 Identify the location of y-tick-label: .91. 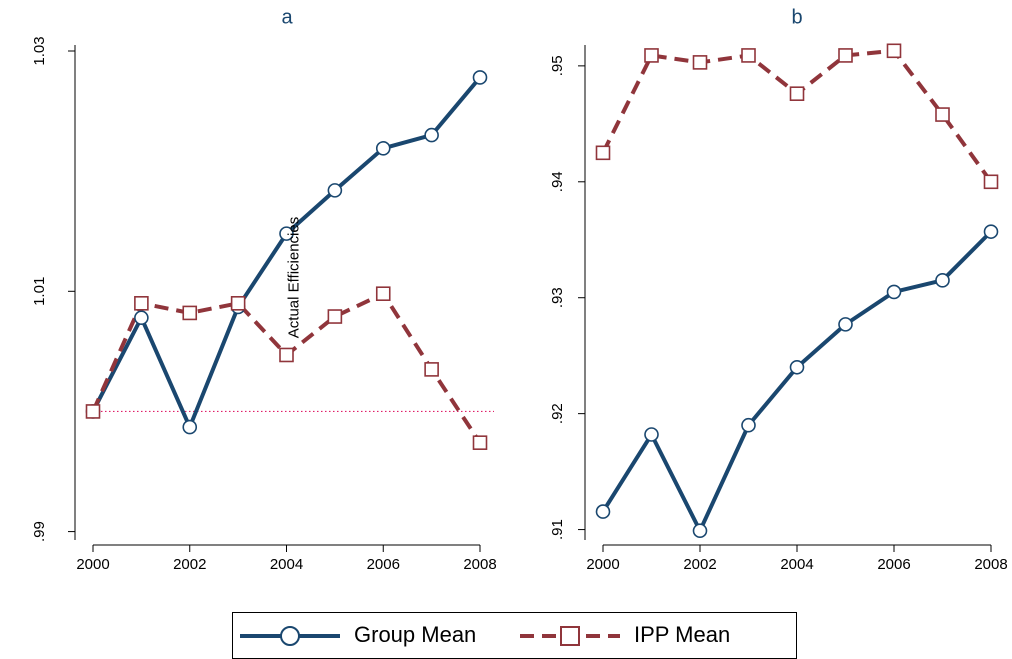
(557, 529).